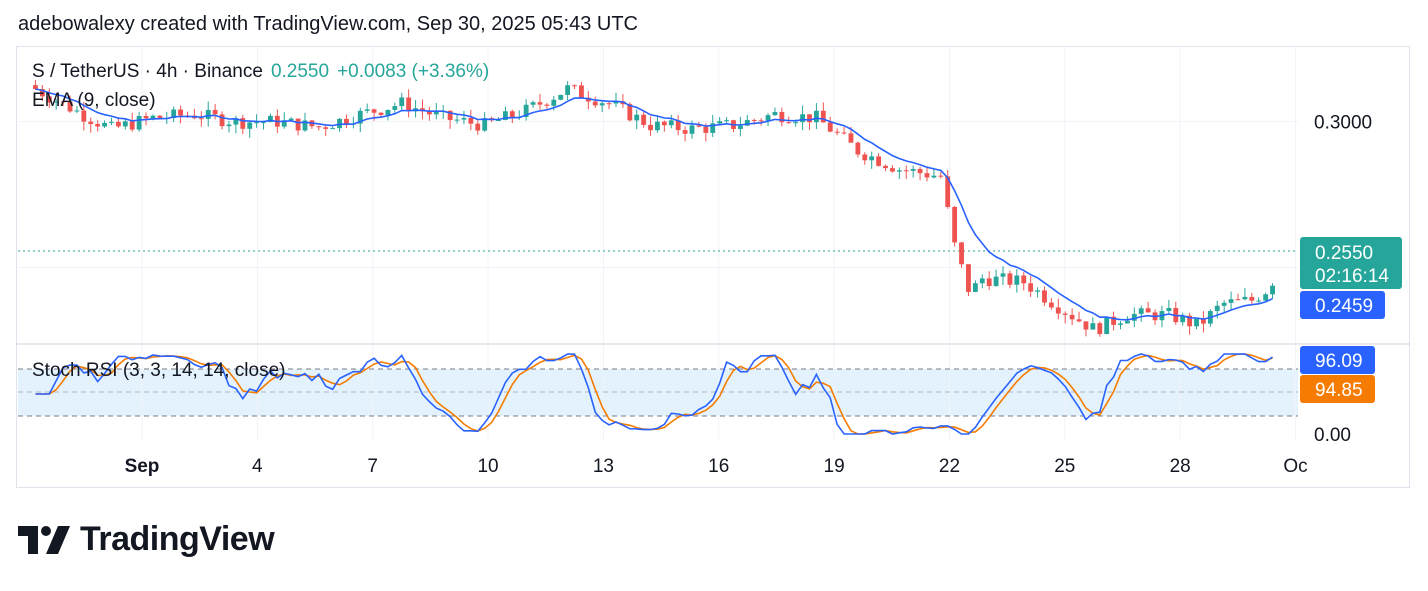  Describe the element at coordinates (94, 100) in the screenshot. I see `ema-legend: EMA (9, close)` at that location.